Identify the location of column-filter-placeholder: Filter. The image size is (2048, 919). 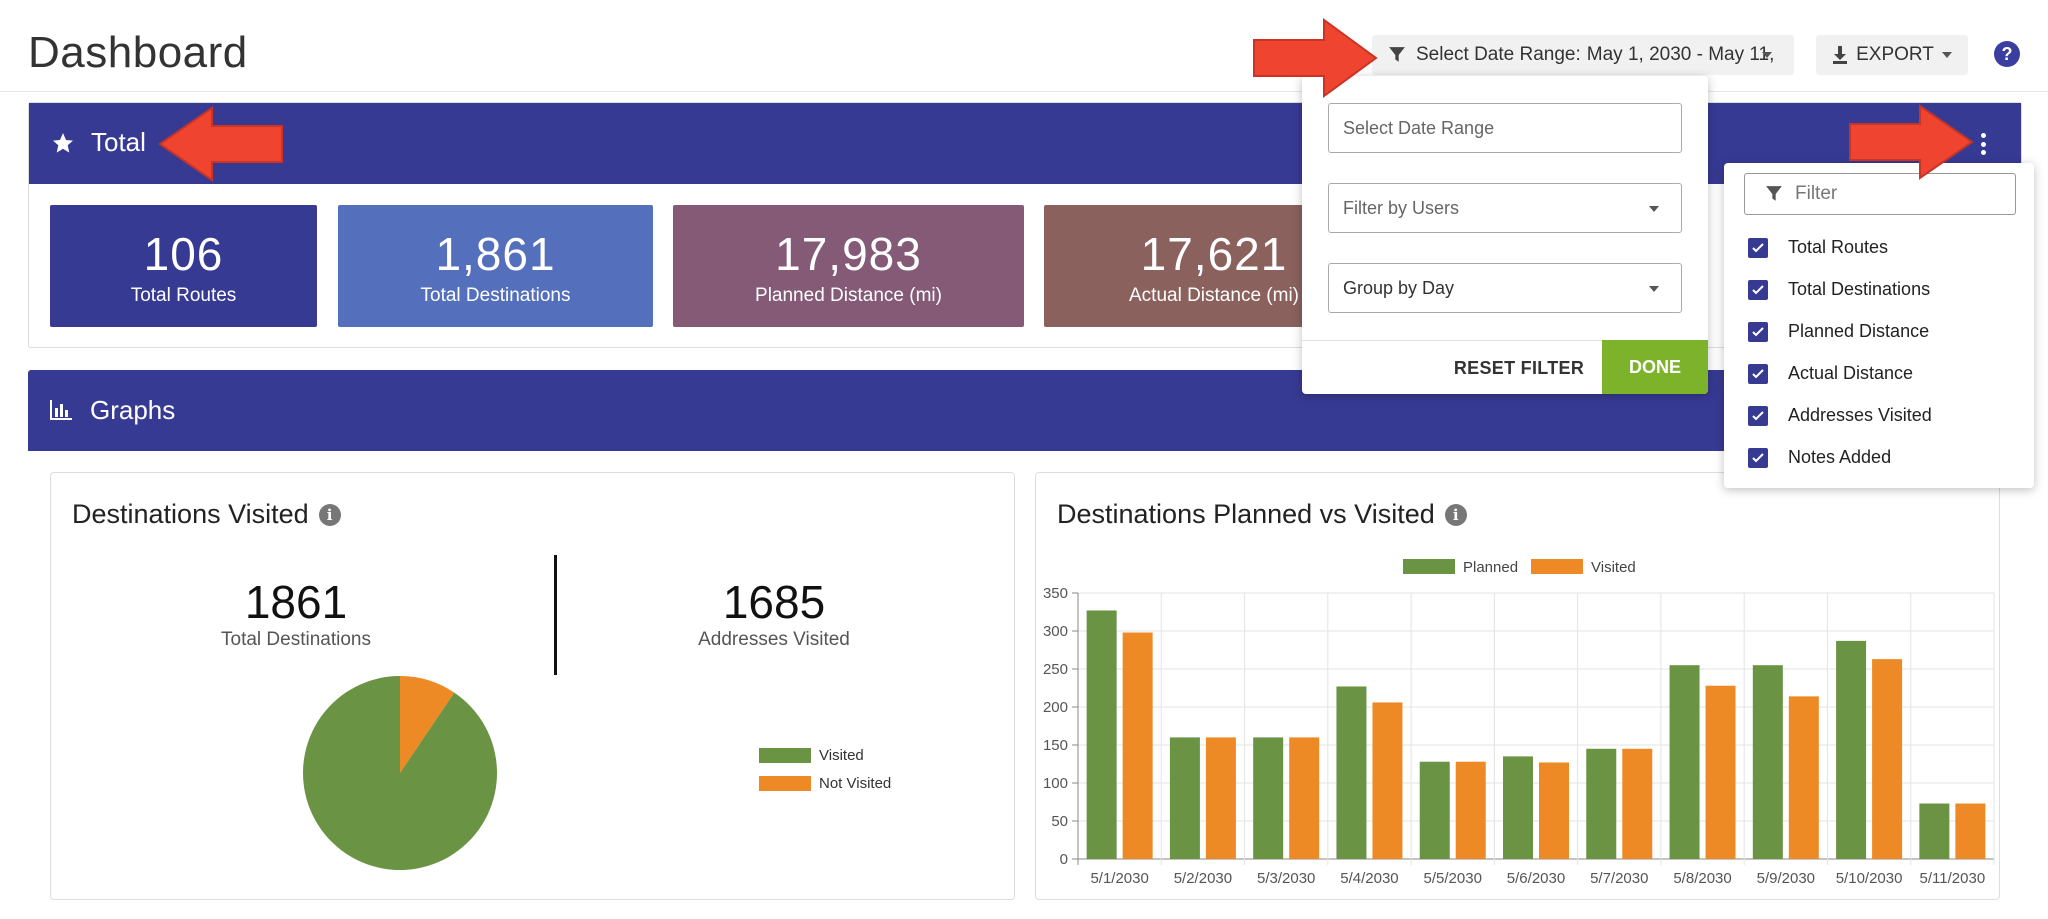
(1816, 193).